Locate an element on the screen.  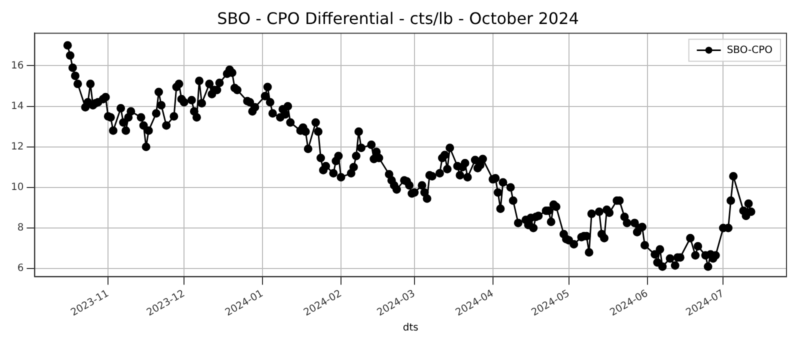
y-tick-label: 6 is located at coordinates (20, 268).